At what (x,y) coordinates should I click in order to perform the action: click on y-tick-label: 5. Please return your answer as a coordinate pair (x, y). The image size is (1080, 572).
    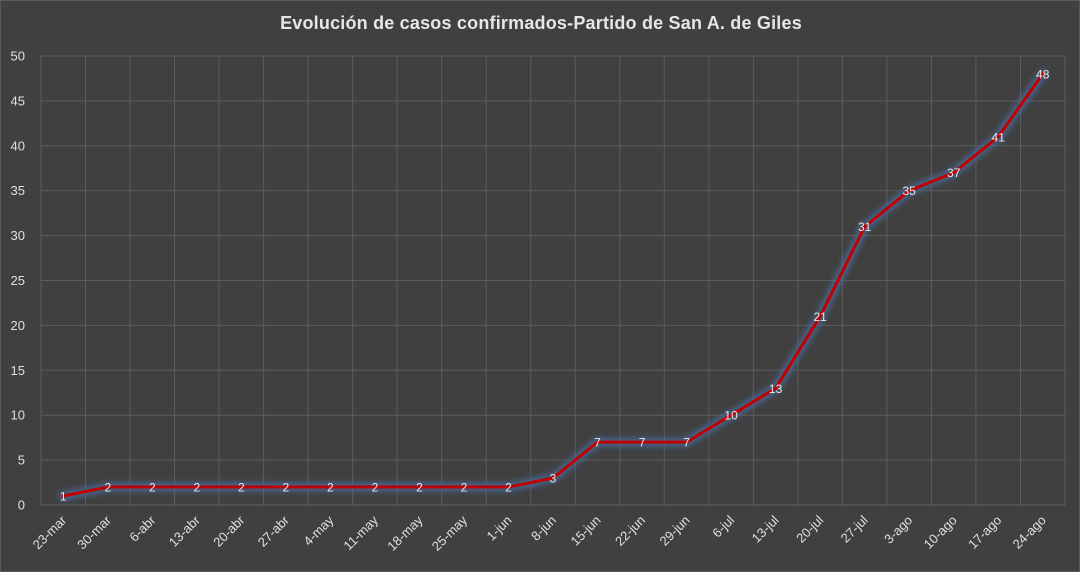
    Looking at the image, I should click on (21, 460).